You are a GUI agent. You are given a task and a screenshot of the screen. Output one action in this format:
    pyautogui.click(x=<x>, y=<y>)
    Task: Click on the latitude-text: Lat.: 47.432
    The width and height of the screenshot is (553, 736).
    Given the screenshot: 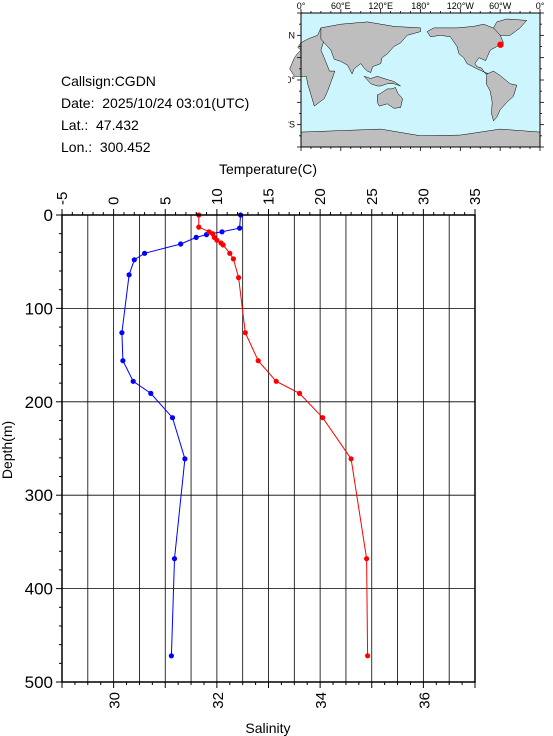 What is the action you would take?
    pyautogui.click(x=100, y=125)
    